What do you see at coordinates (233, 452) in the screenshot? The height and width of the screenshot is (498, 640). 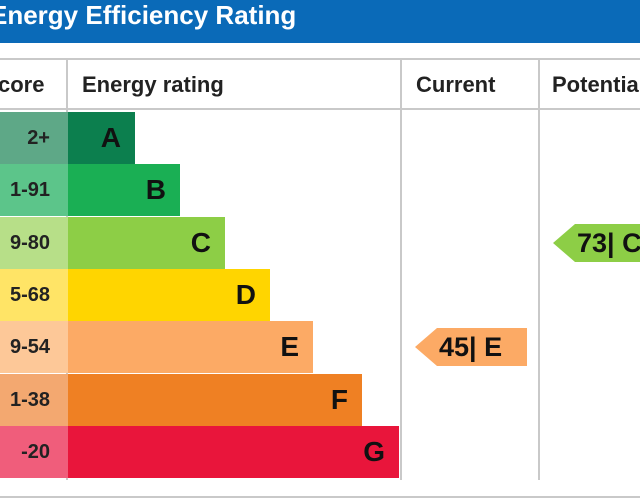 I see `band-g: G` at bounding box center [233, 452].